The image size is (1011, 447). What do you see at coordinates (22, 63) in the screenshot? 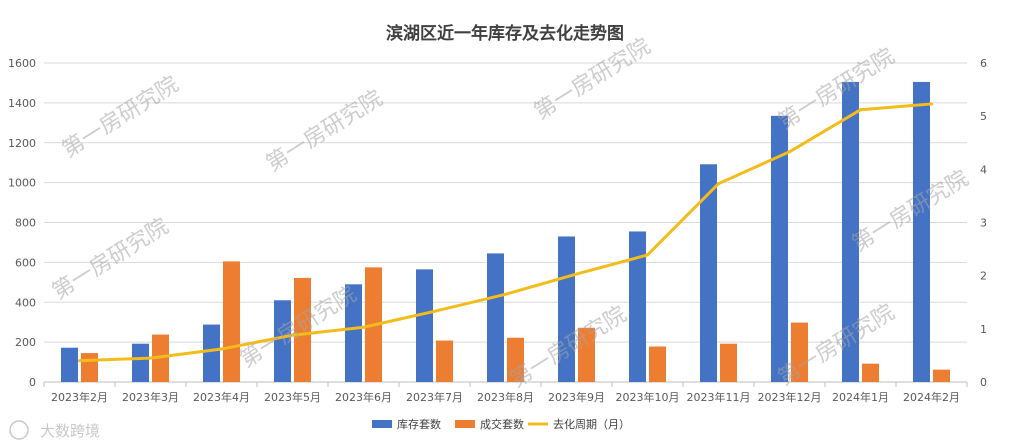
I see `y-left-tick-label: 1600` at bounding box center [22, 63].